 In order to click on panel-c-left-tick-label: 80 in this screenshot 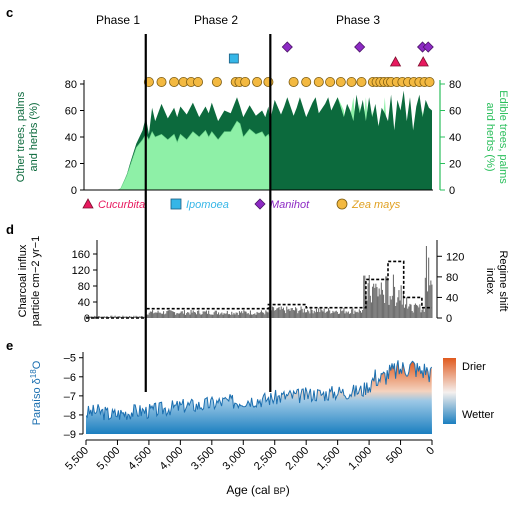, I will do `click(71, 85)`.